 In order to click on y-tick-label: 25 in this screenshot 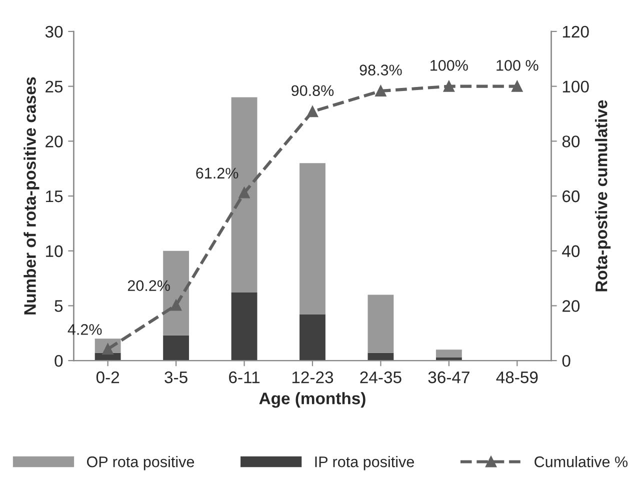, I will do `click(54, 86)`.